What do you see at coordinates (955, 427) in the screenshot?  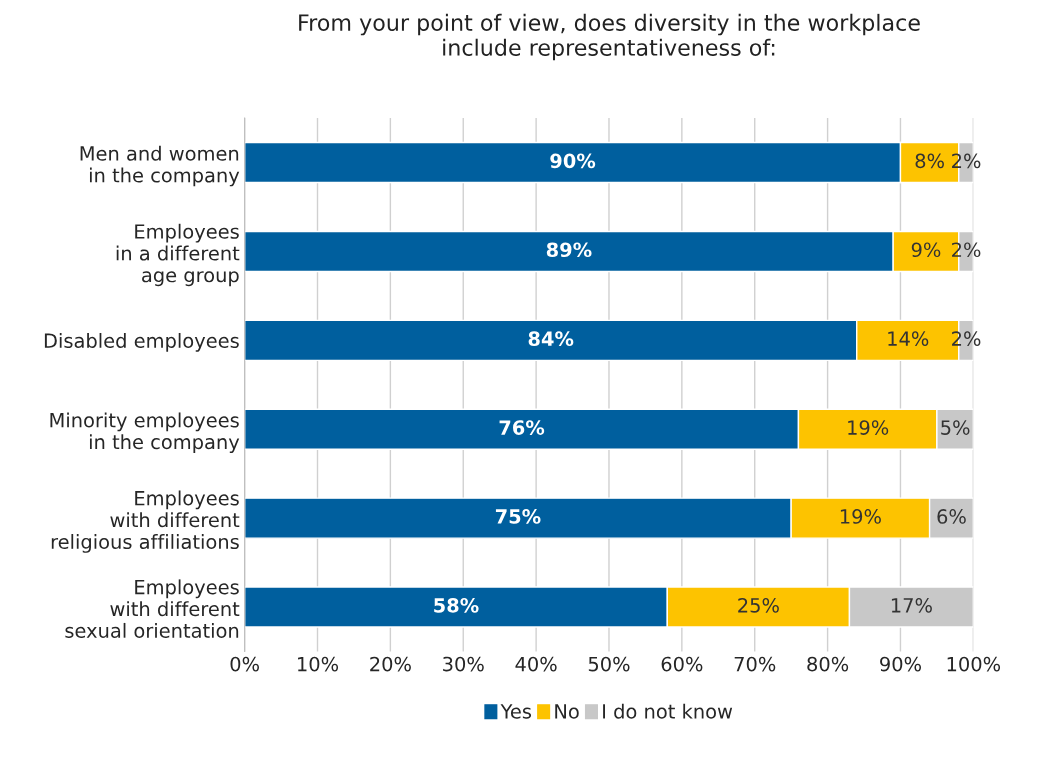 I see `data-label: 5%` at bounding box center [955, 427].